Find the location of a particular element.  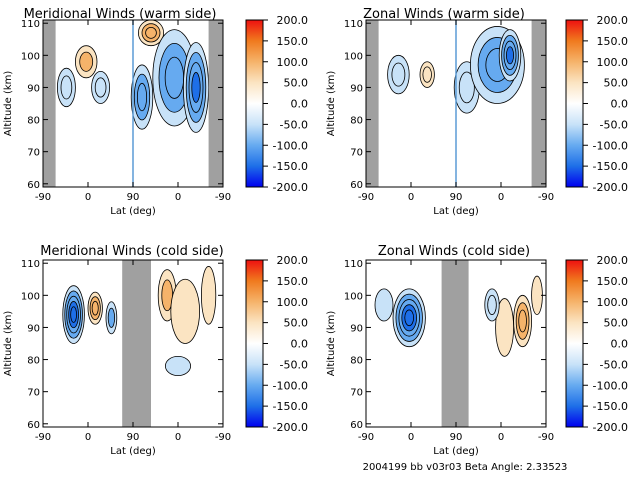

colorbar-tick-label: 0.0 is located at coordinates (300, 344).